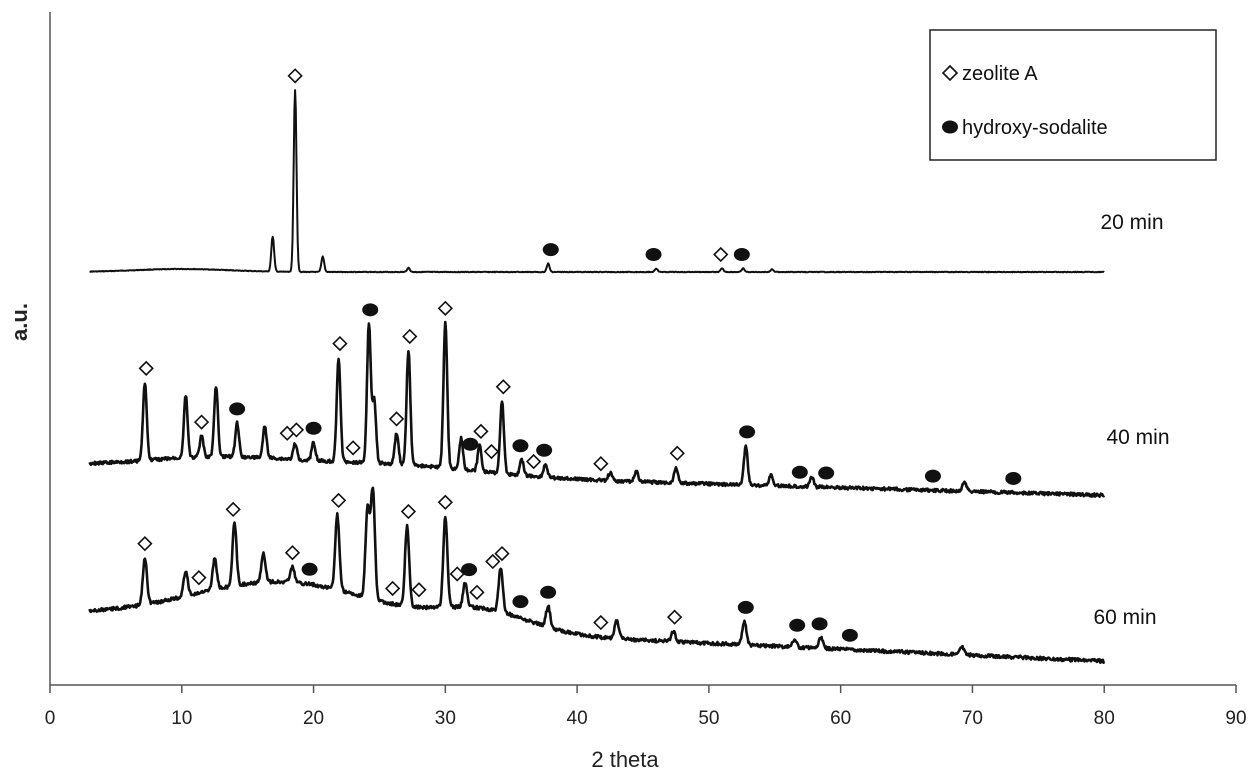  I want to click on x-tick-label-0: 0, so click(50, 718).